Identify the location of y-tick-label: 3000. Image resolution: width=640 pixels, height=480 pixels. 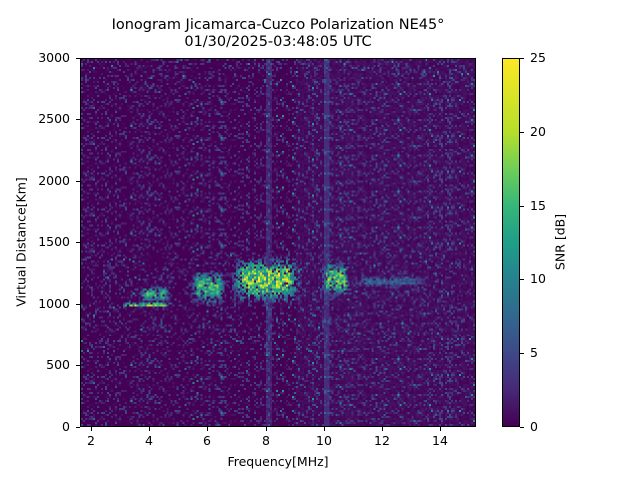
(54, 57).